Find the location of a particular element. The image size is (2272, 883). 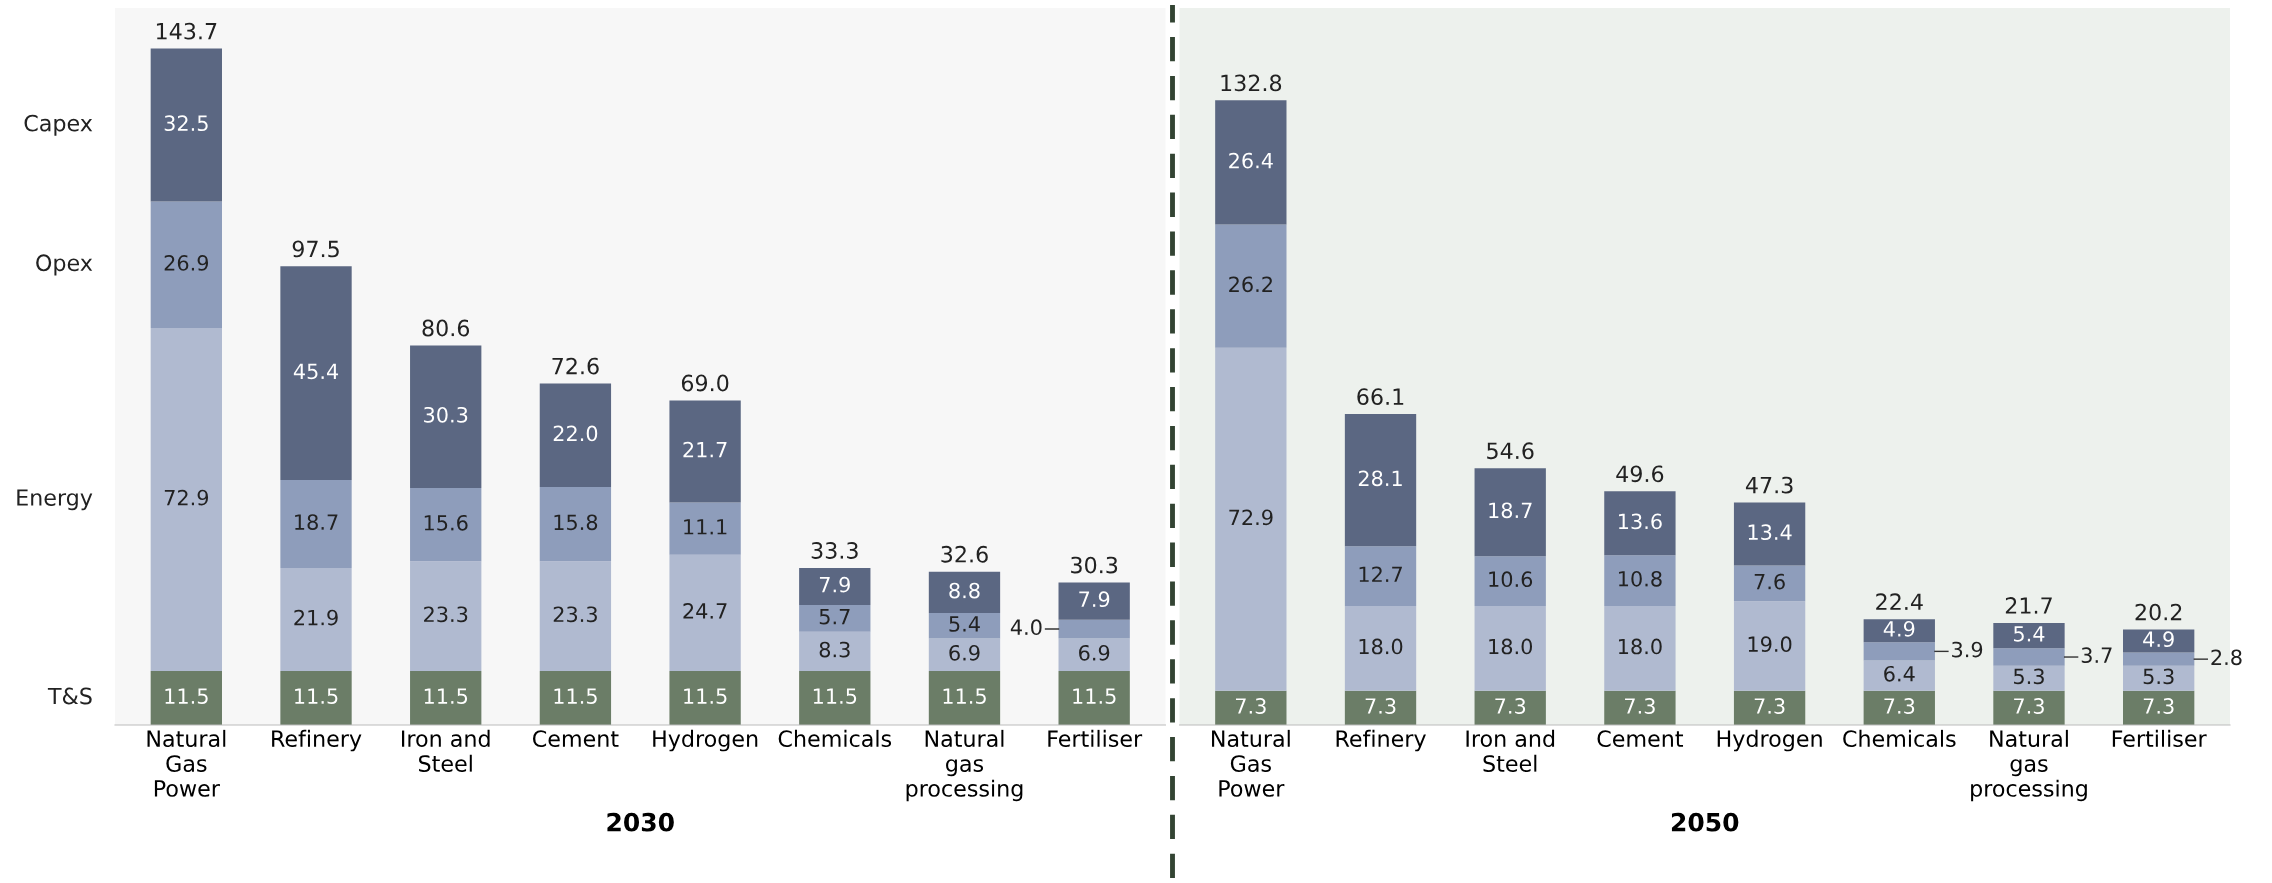

data-label: 6.9 is located at coordinates (964, 652).